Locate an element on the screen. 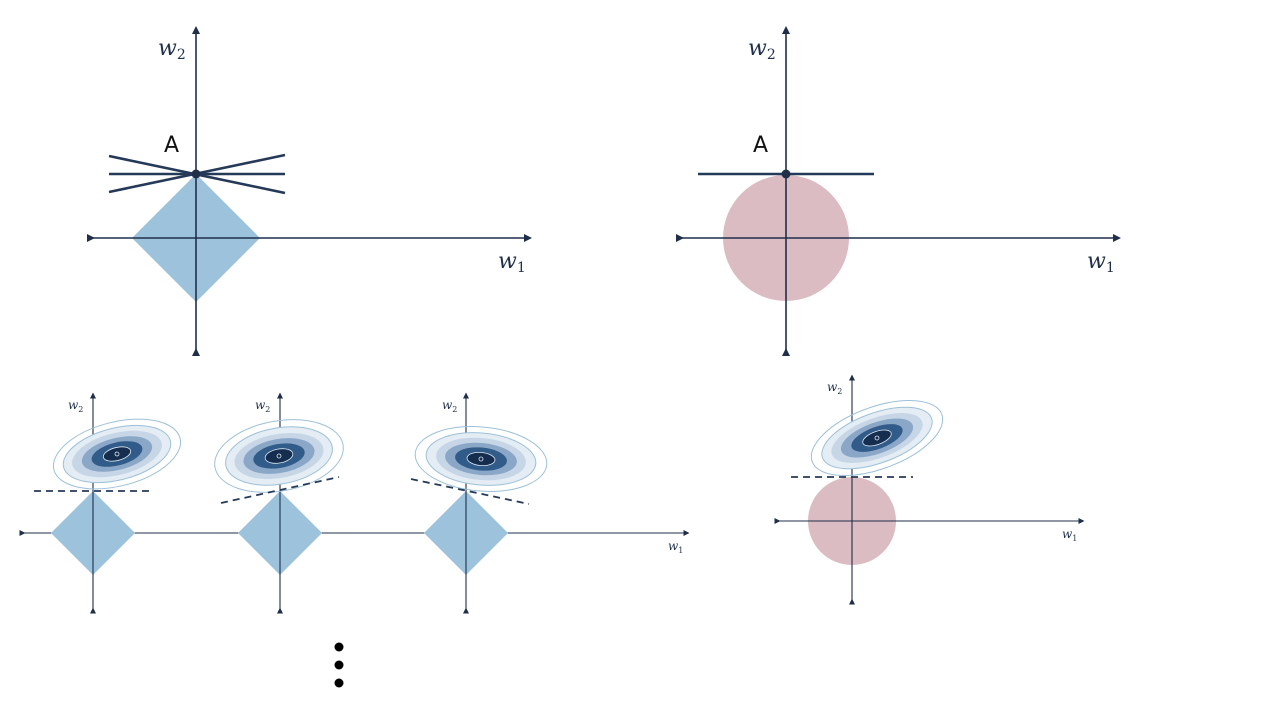  bottom-panel-2: w2 is located at coordinates (279, 503).